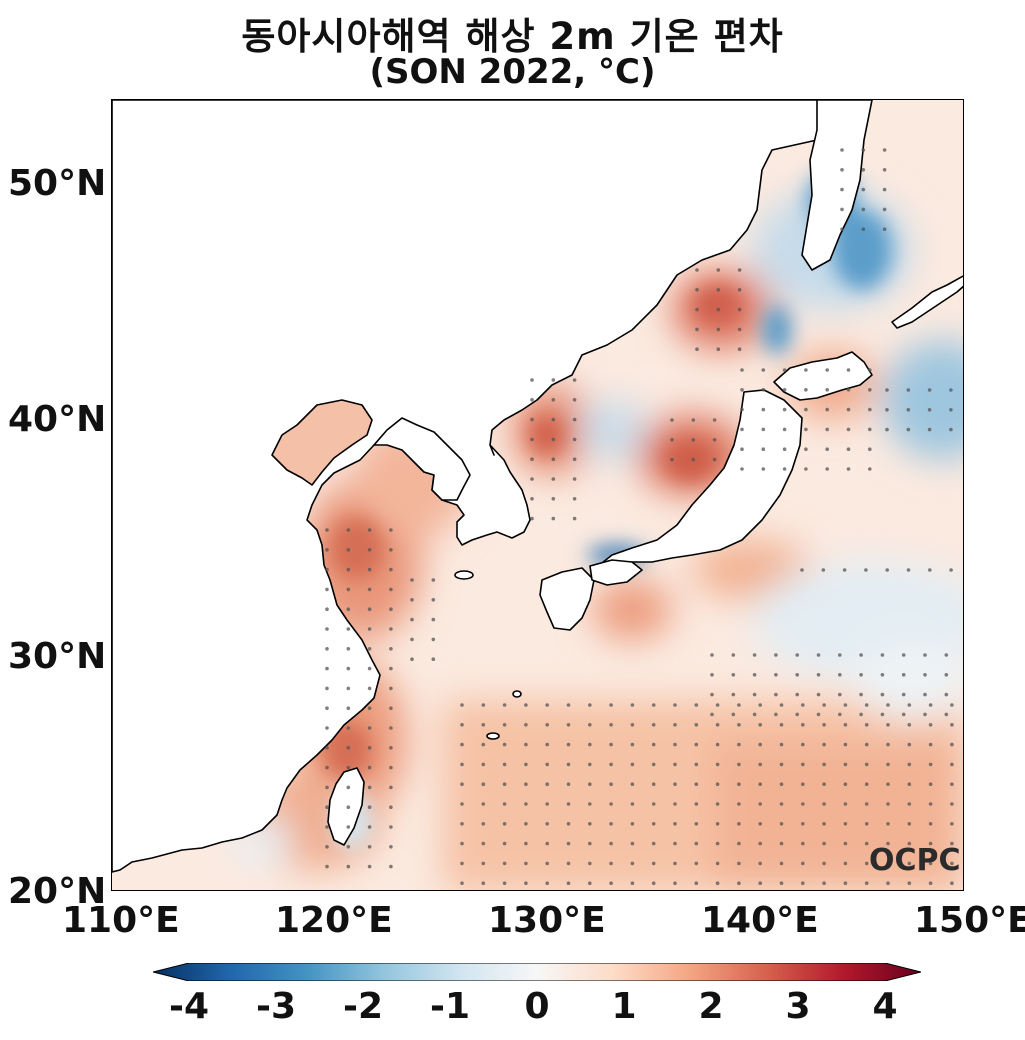 The width and height of the screenshot is (1025, 1040). Describe the element at coordinates (512, 36) in the screenshot. I see `map-title: 동아시아해역 해상 2m 기온 편차` at that location.